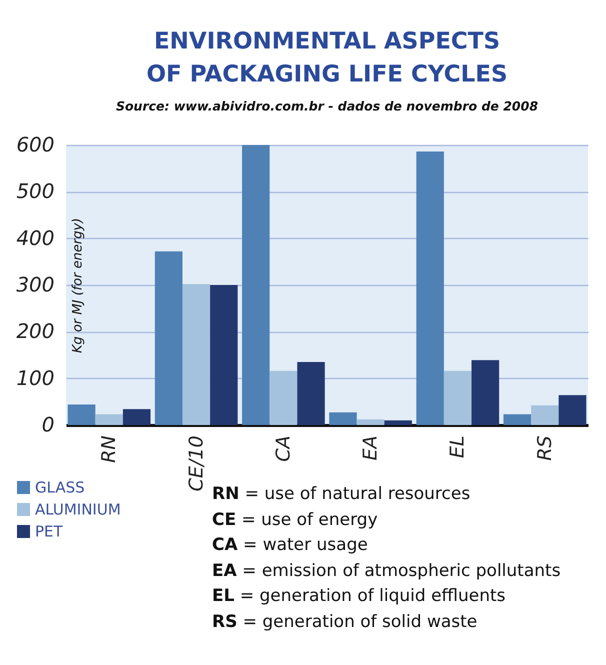 The image size is (606, 665). Describe the element at coordinates (196, 464) in the screenshot. I see `x-tick-label: CE/10` at that location.